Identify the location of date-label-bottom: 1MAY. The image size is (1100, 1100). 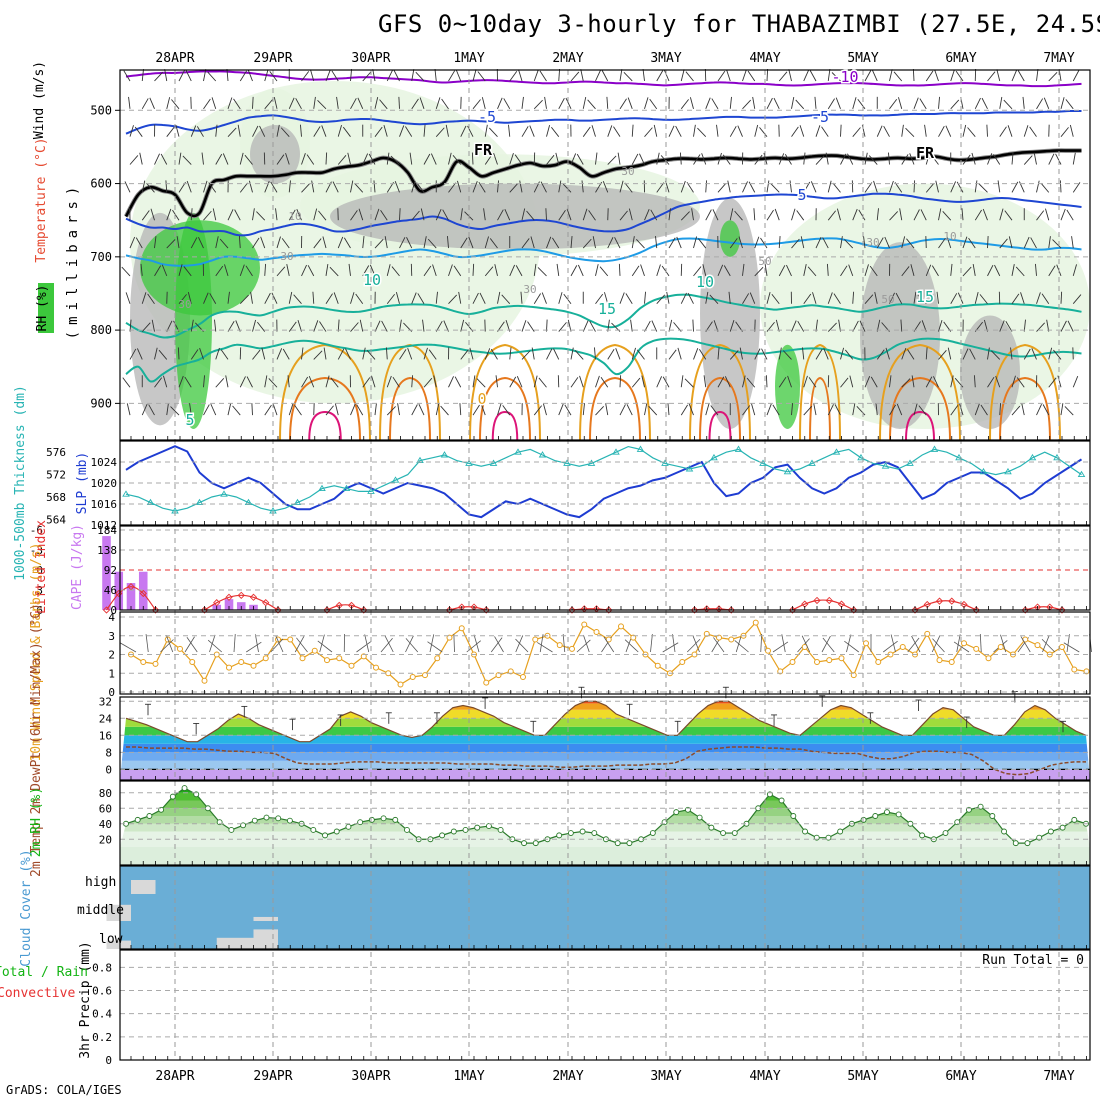
(468, 1076).